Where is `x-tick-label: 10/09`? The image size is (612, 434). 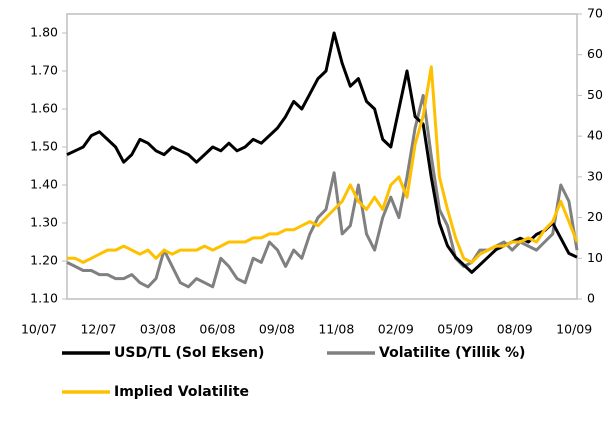
x-tick-label: 10/09 is located at coordinates (574, 329).